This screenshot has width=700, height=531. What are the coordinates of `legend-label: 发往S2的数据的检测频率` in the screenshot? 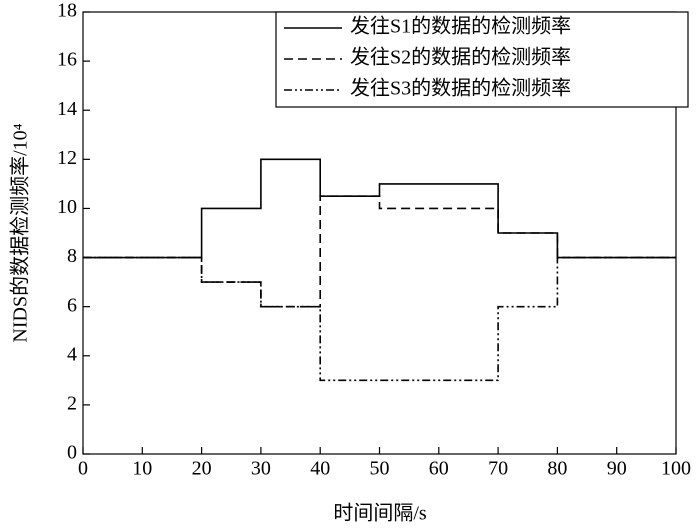 It's located at (460, 57).